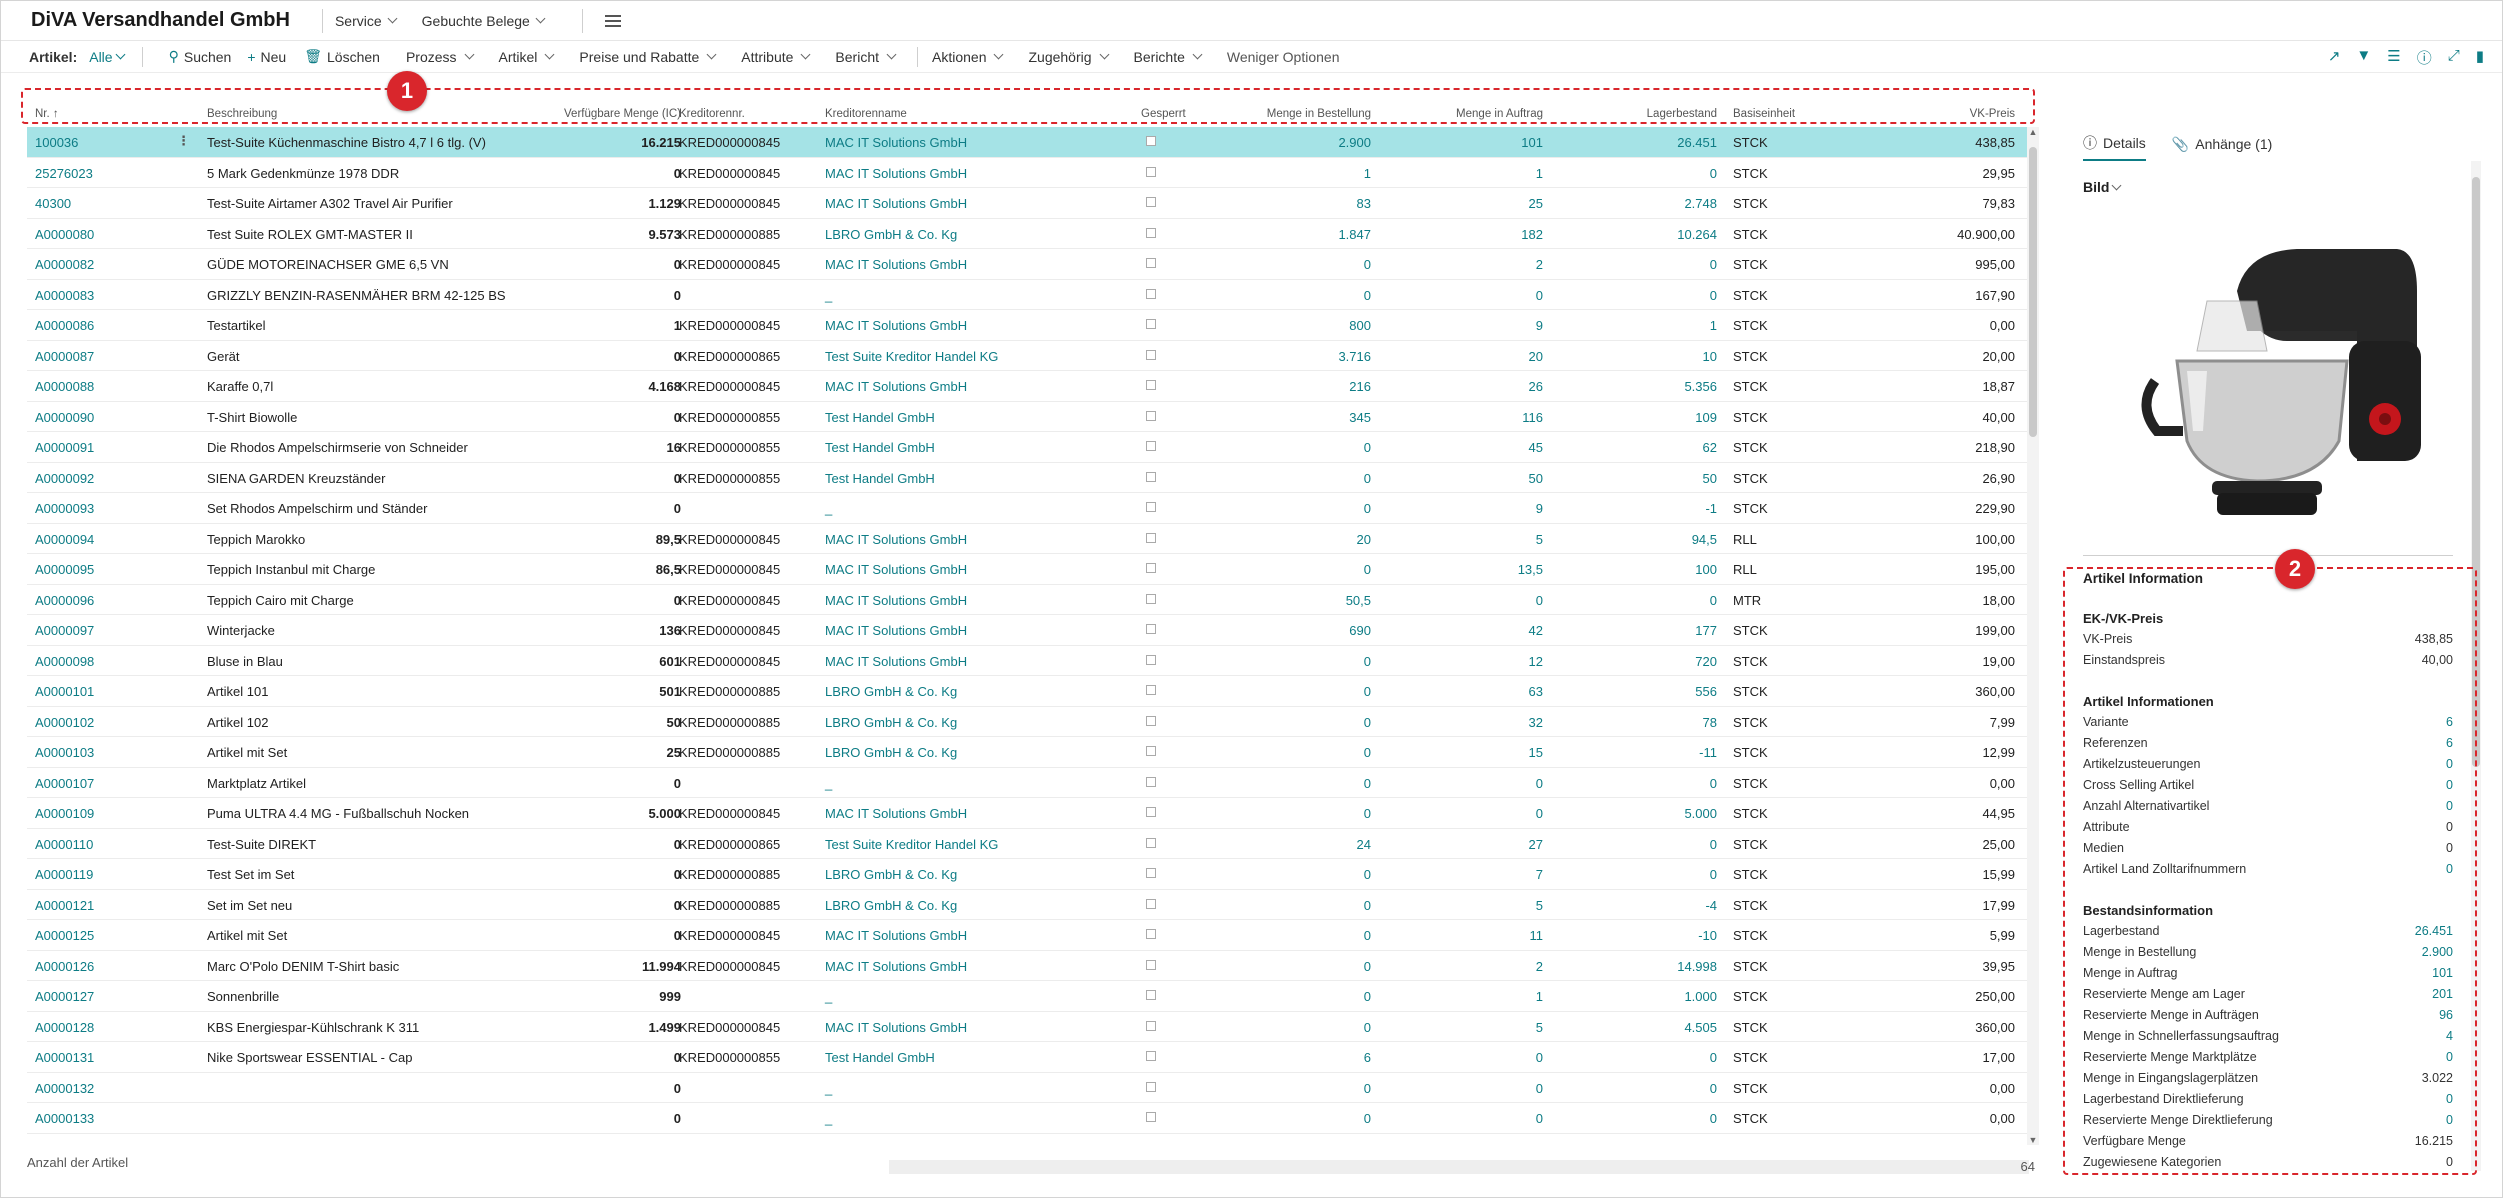 The width and height of the screenshot is (2503, 1198). Describe the element at coordinates (1700, 1027) in the screenshot. I see `cell-lagerbestand: 4.505` at that location.